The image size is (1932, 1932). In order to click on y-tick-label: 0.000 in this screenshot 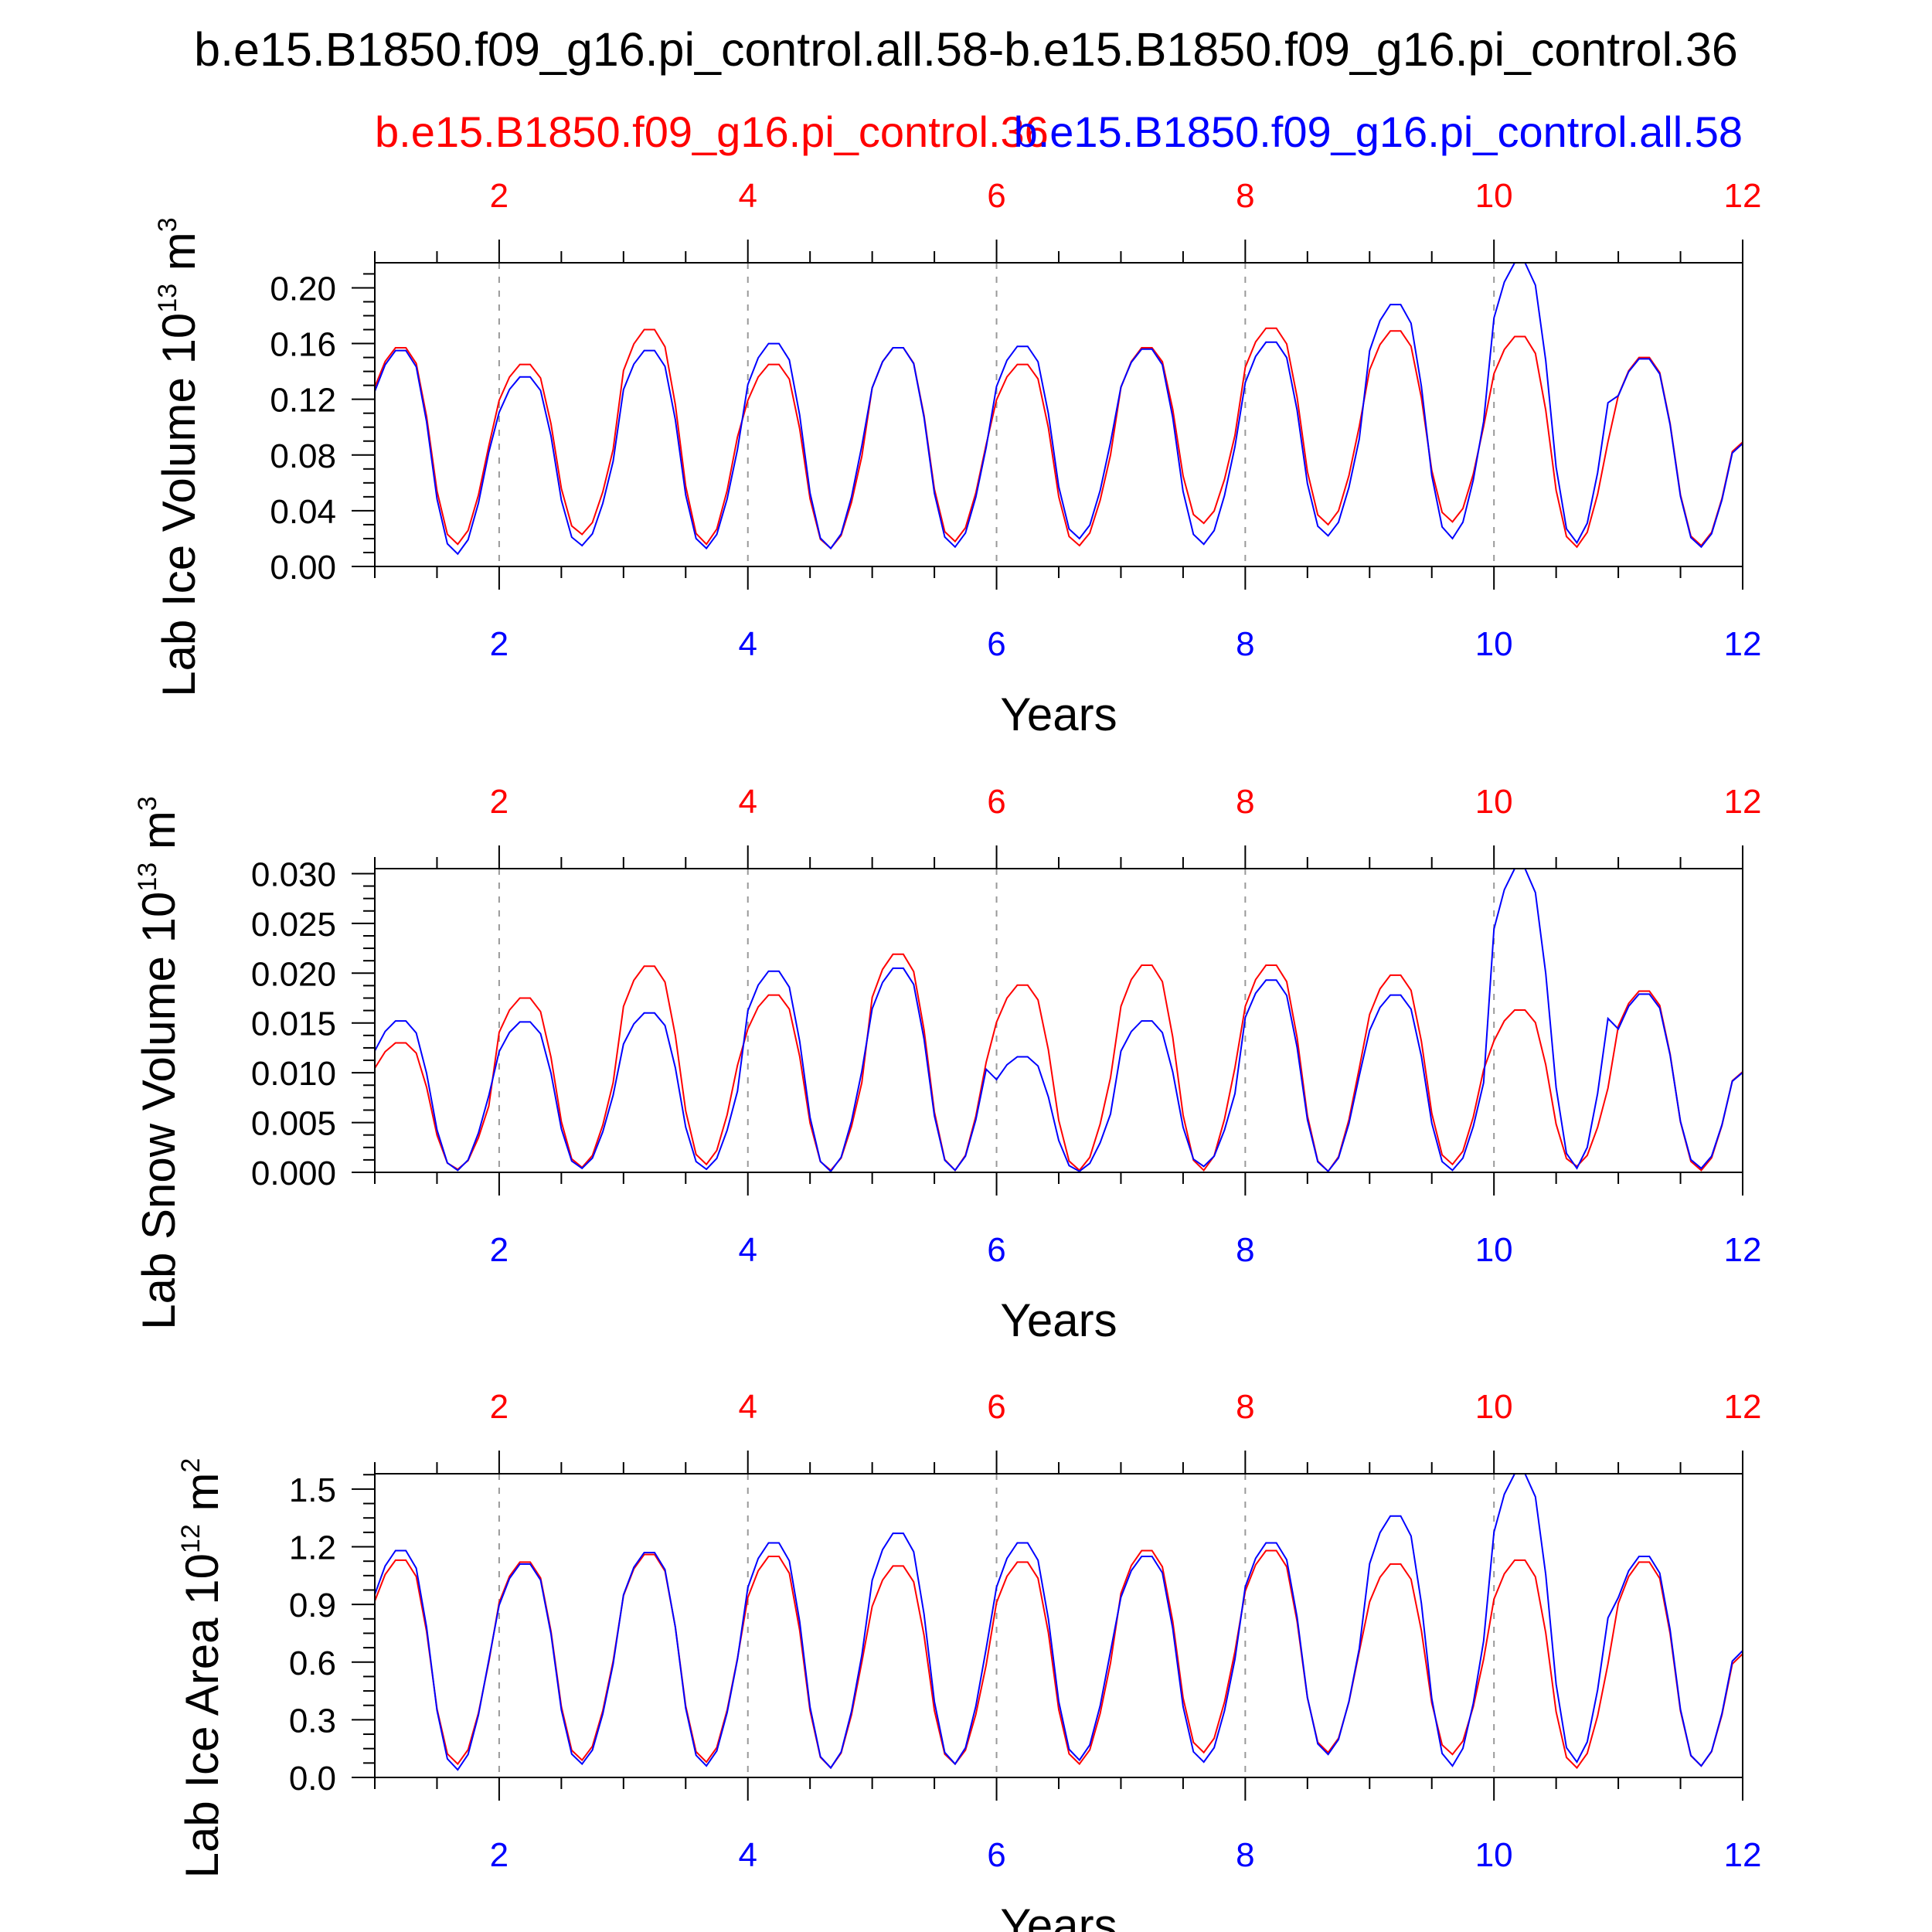, I will do `click(294, 1173)`.